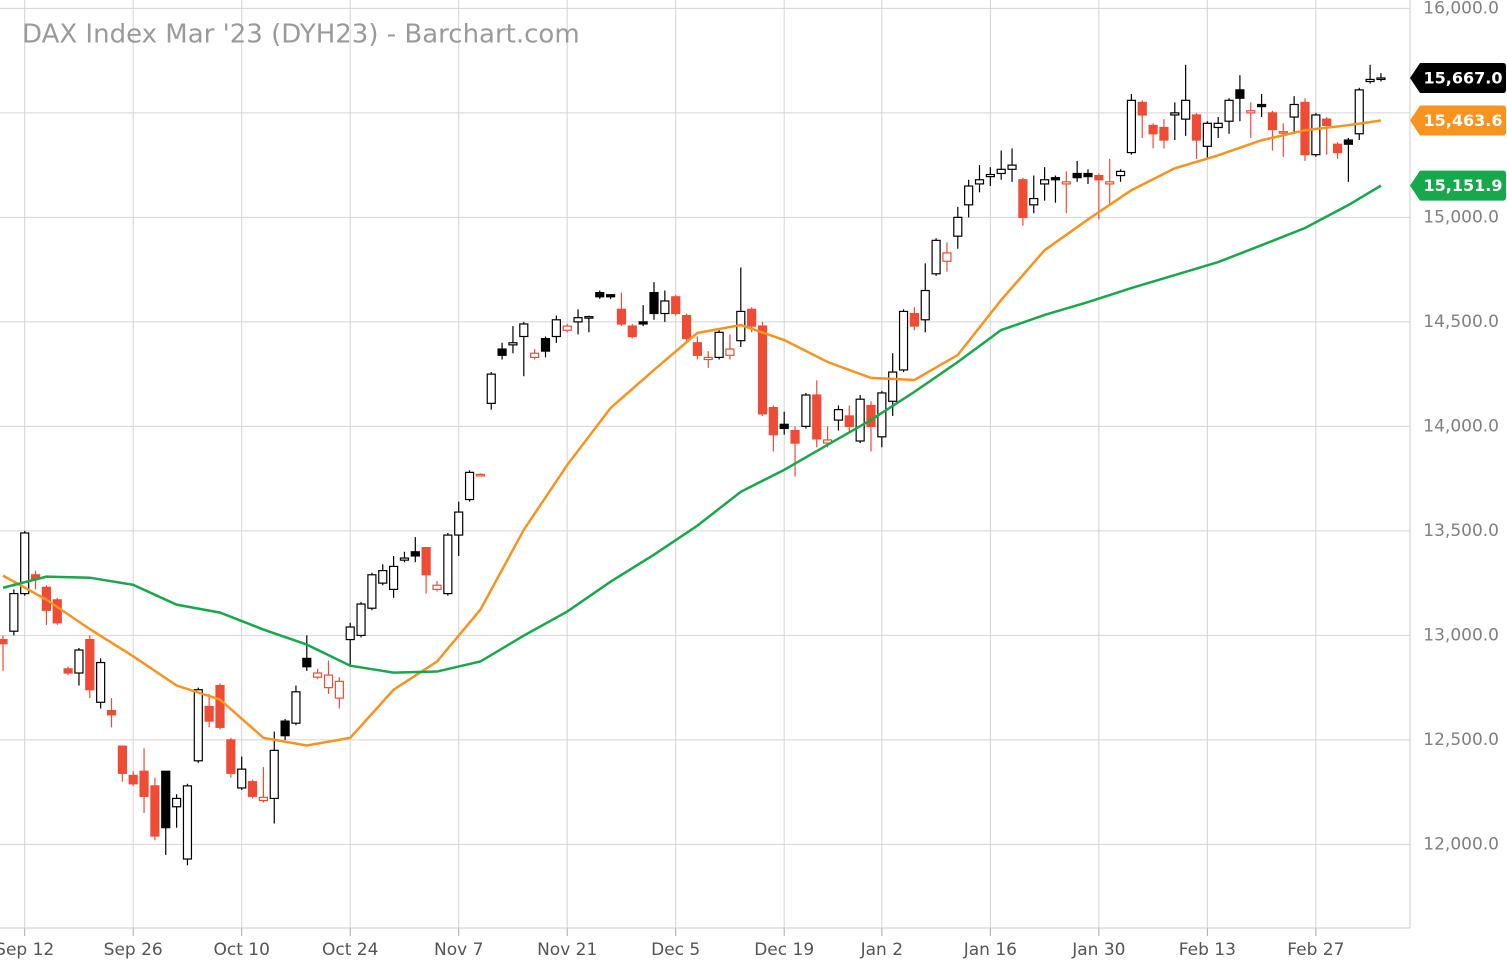  Describe the element at coordinates (350, 950) in the screenshot. I see `x-tick-label: Oct 24` at that location.